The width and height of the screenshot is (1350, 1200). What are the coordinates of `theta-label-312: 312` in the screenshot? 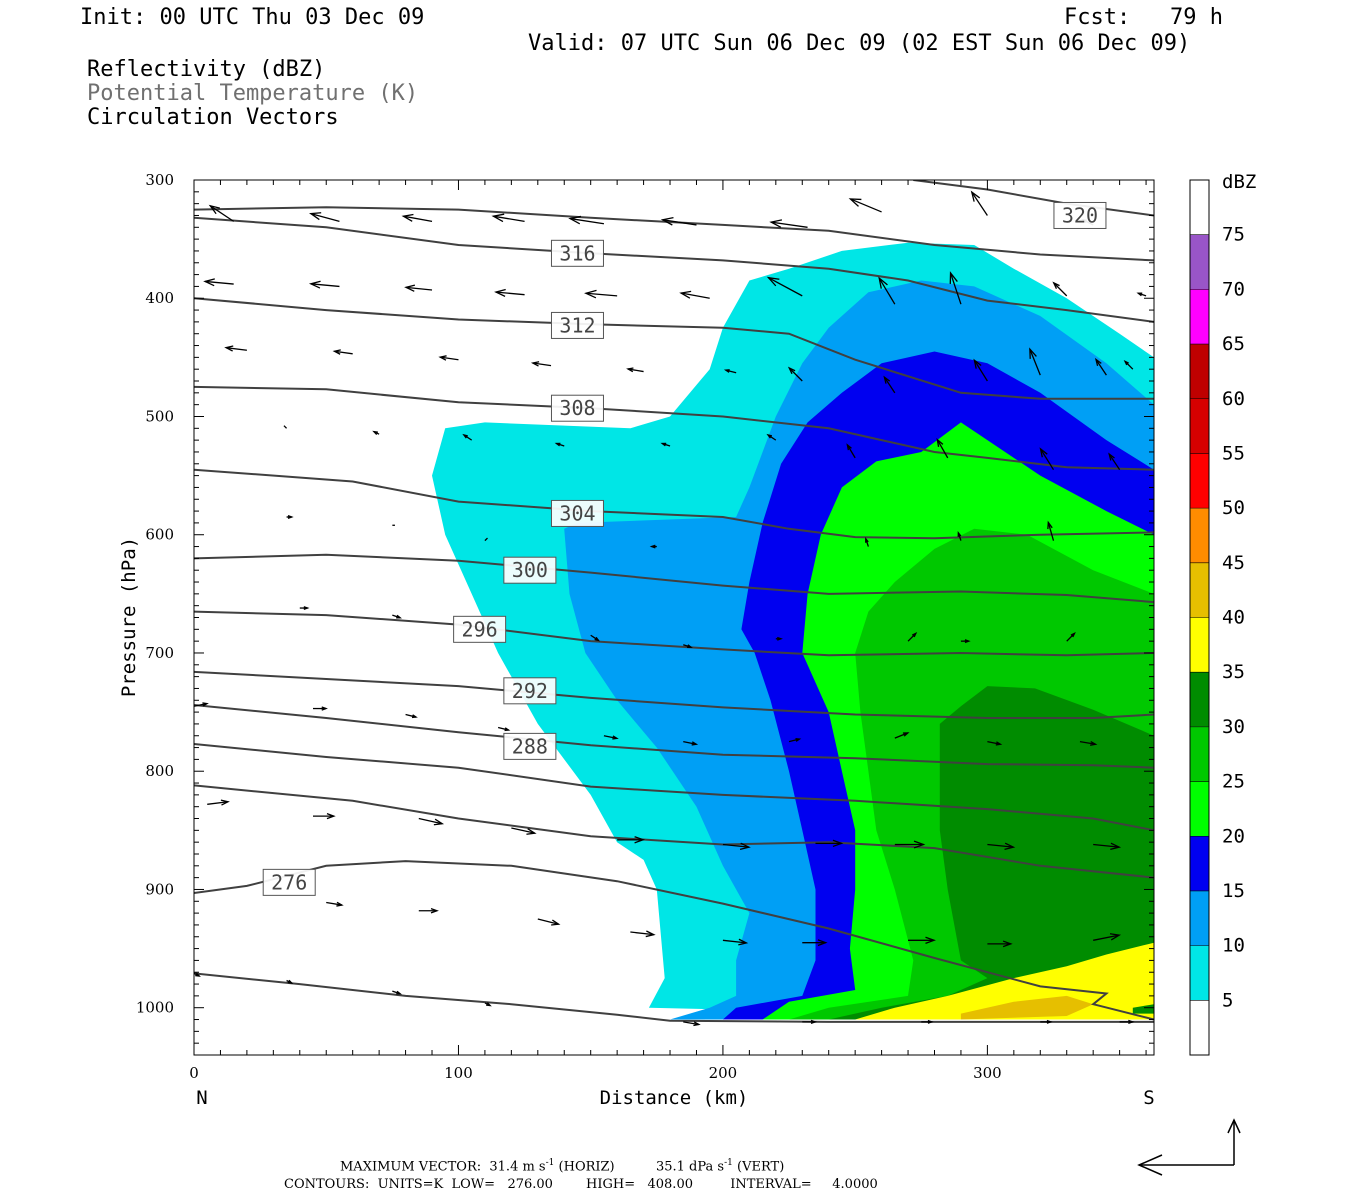 It's located at (577, 325).